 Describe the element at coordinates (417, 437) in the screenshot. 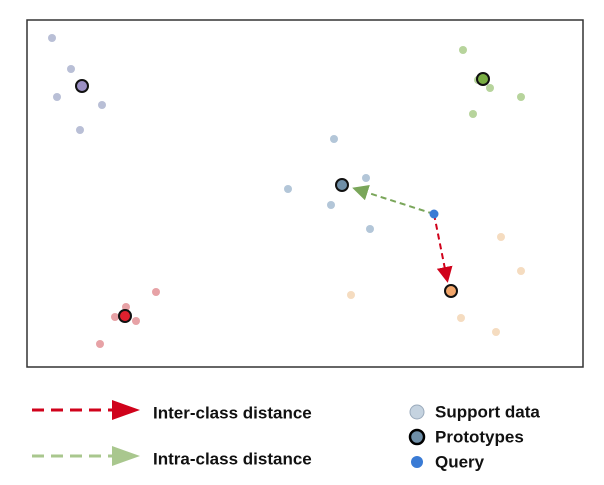

I see `legend-prototype-marker` at that location.